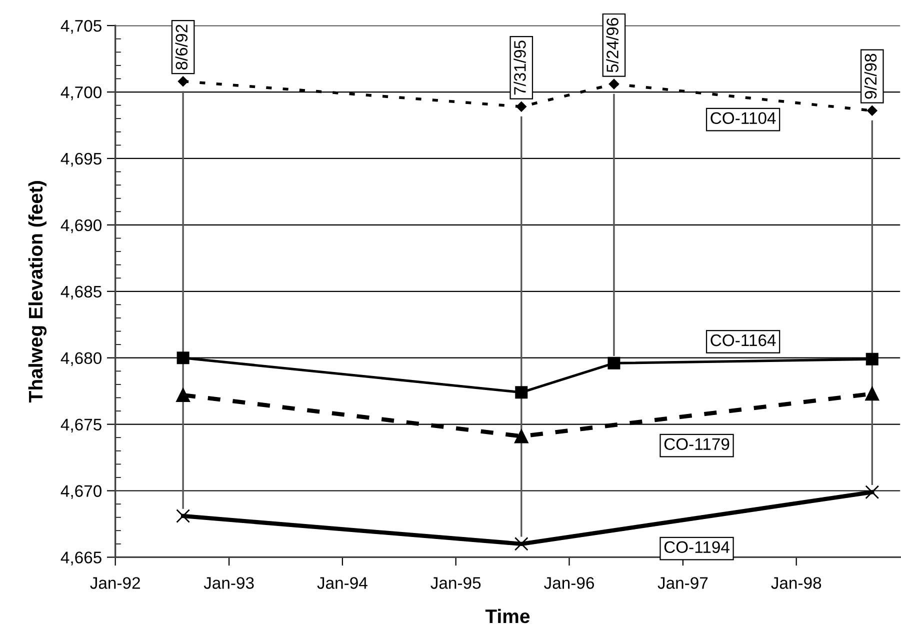 Image resolution: width=901 pixels, height=639 pixels. I want to click on ref-line-label: 5/24/96, so click(612, 45).